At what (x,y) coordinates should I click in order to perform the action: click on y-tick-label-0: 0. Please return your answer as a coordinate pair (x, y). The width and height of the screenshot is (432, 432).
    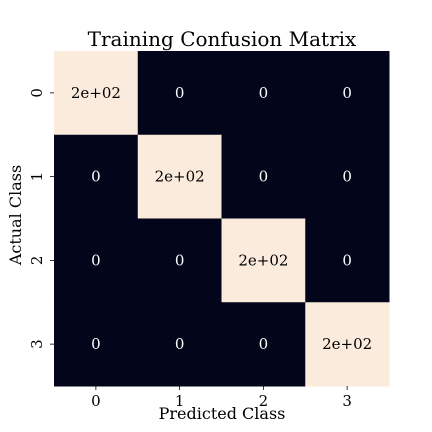
    Looking at the image, I should click on (37, 93).